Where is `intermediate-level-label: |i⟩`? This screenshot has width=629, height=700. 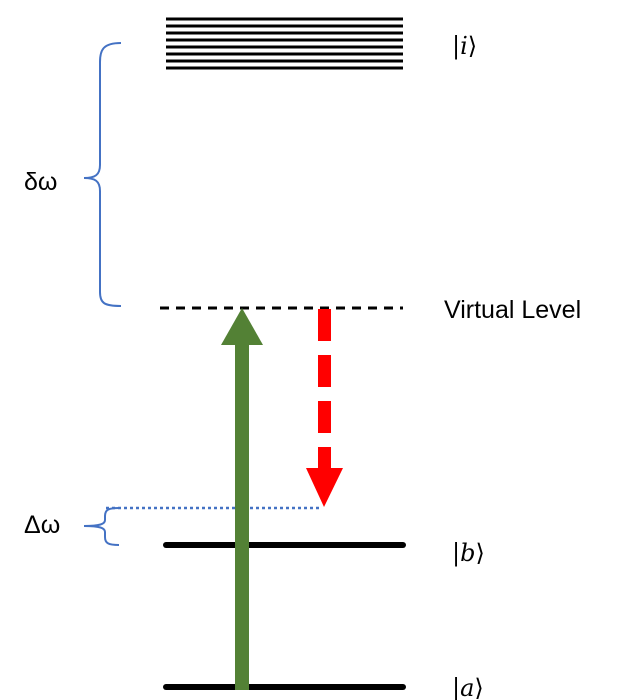 intermediate-level-label: |i⟩ is located at coordinates (464, 46).